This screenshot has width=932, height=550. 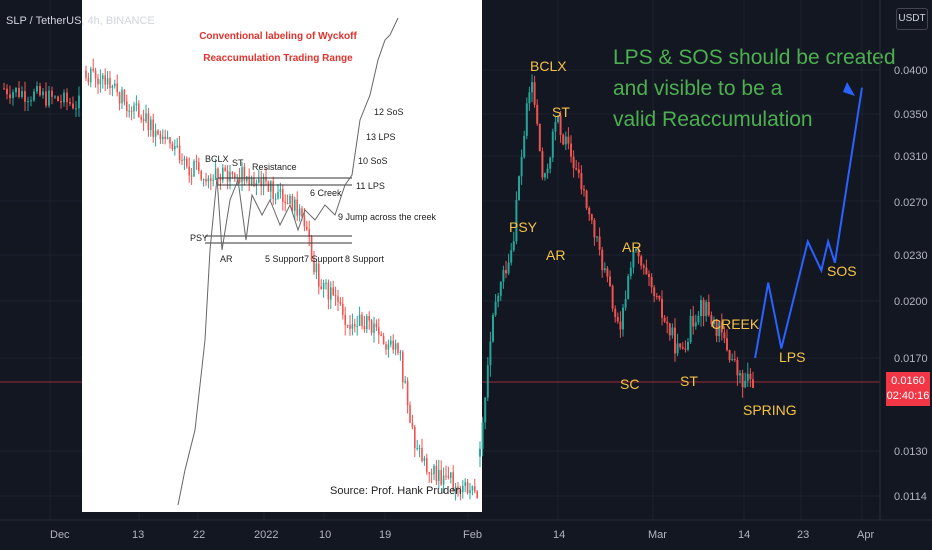 I want to click on price-tick: 0.0130, so click(x=911, y=452).